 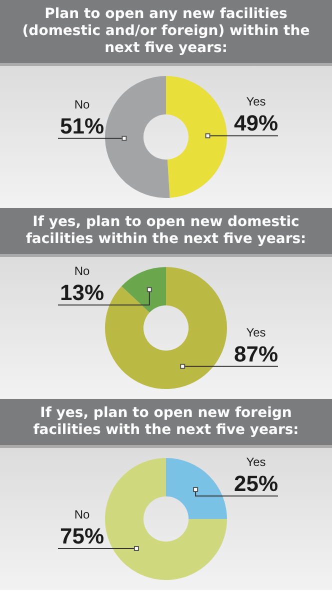 What do you see at coordinates (82, 125) in the screenshot?
I see `data-label: 51%` at bounding box center [82, 125].